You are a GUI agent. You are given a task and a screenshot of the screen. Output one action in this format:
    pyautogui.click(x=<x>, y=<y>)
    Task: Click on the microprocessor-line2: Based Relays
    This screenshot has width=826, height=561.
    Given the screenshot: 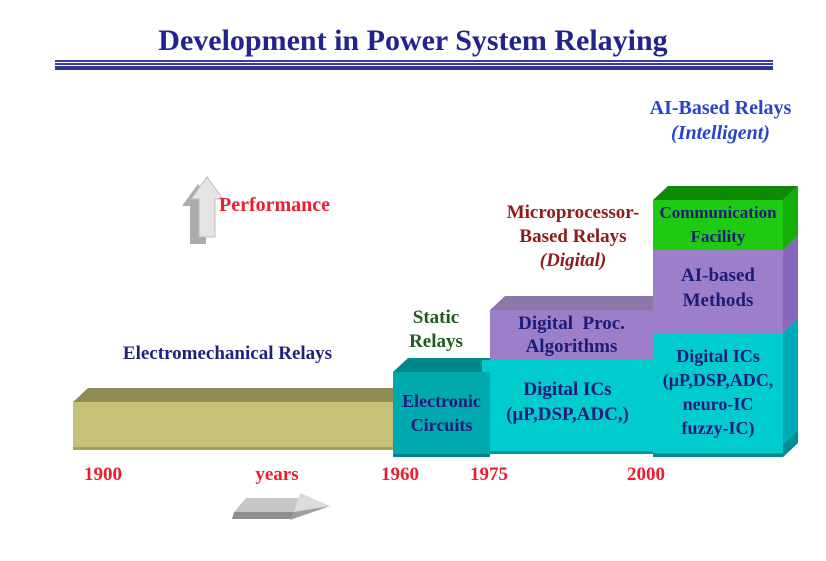 What is the action you would take?
    pyautogui.click(x=573, y=236)
    